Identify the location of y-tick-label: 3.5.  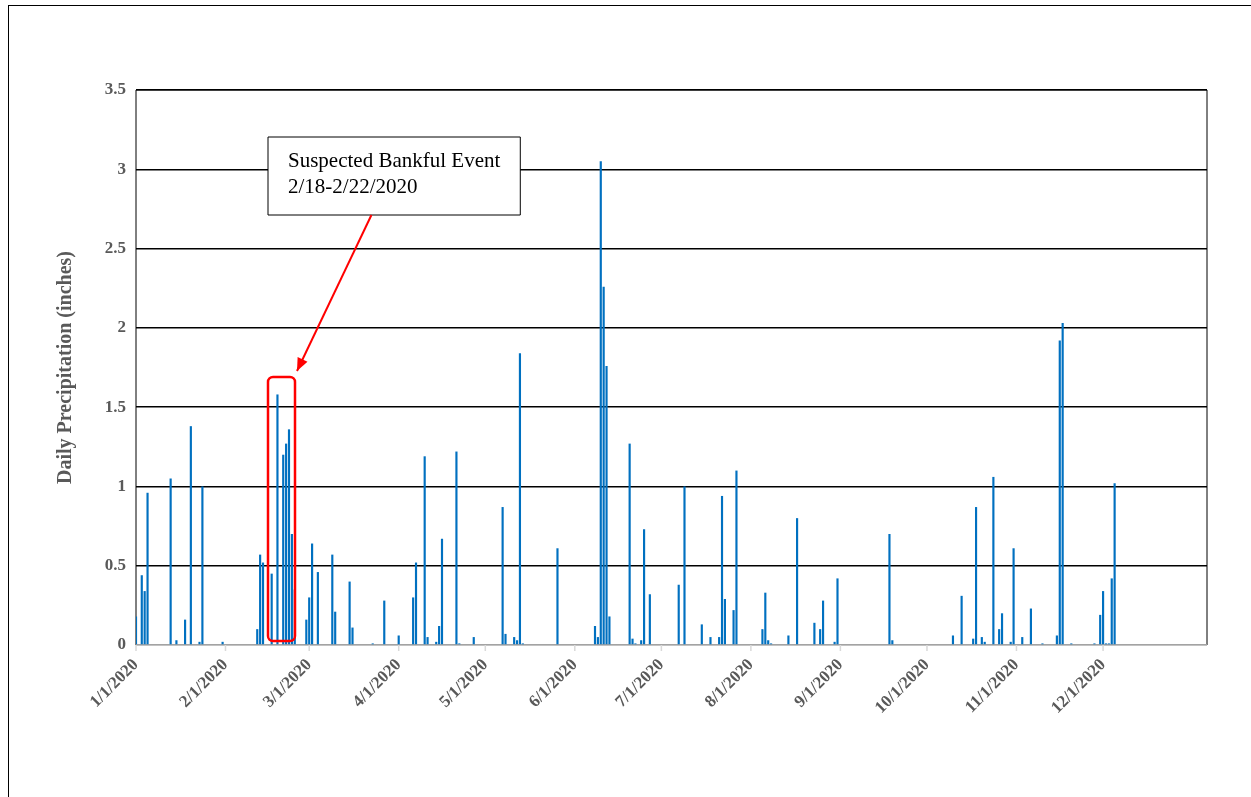
(115, 89).